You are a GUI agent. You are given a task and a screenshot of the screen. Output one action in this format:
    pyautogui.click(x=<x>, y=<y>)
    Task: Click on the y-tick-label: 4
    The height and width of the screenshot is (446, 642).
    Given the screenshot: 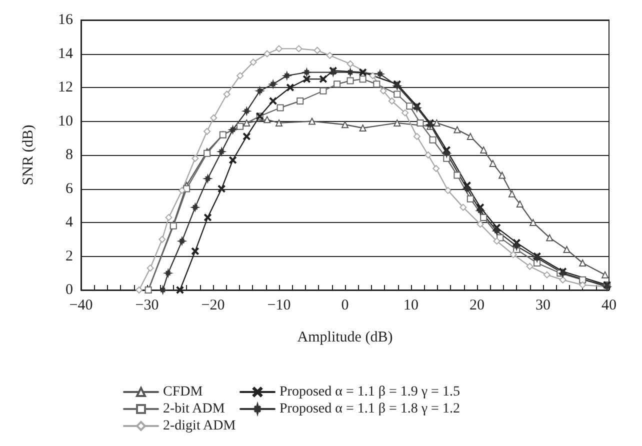 What is the action you would take?
    pyautogui.click(x=70, y=222)
    